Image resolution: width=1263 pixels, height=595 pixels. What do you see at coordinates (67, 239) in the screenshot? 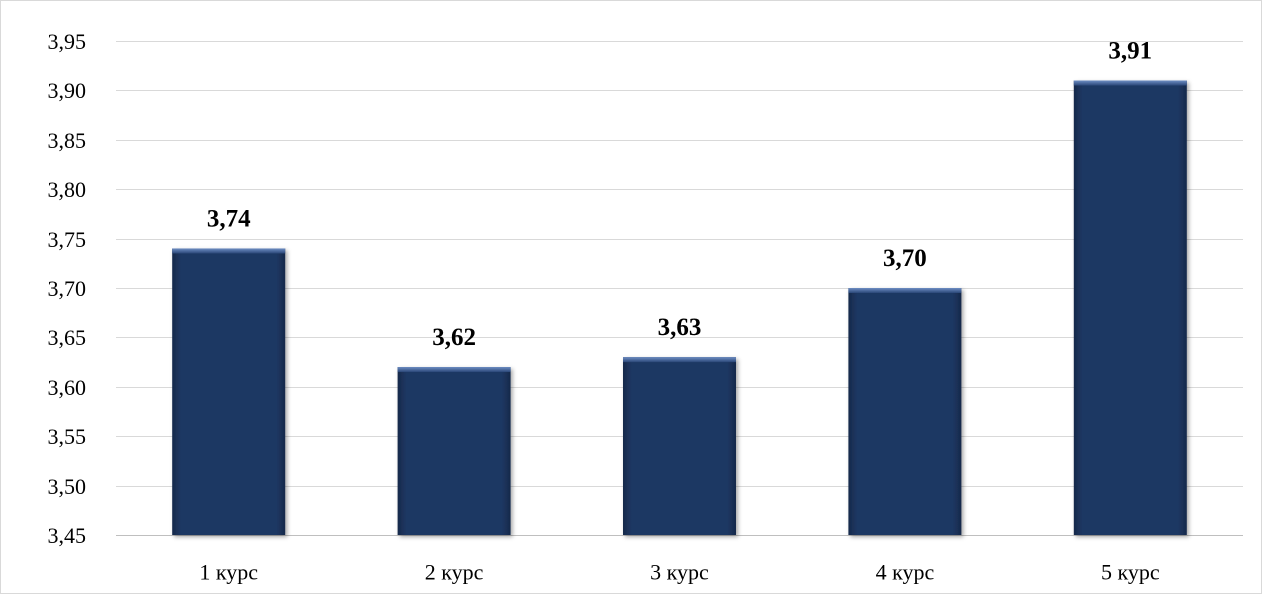
I see `y-tick-label: 3,75` at bounding box center [67, 239].